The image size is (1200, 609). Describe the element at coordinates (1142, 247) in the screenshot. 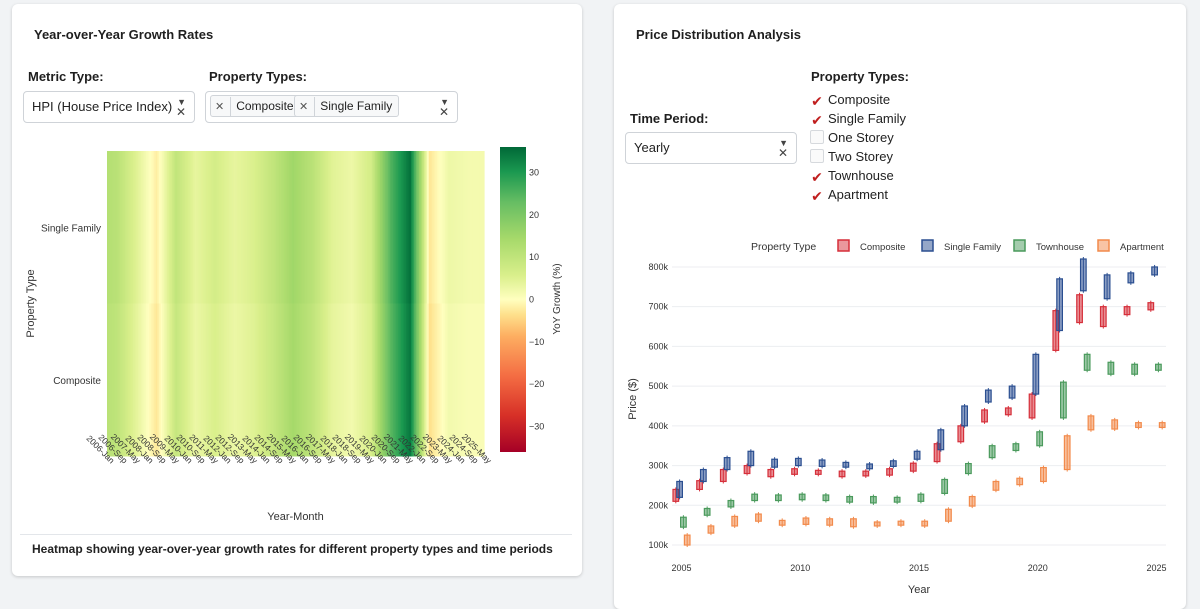

I see `legend-label: Apartment` at that location.